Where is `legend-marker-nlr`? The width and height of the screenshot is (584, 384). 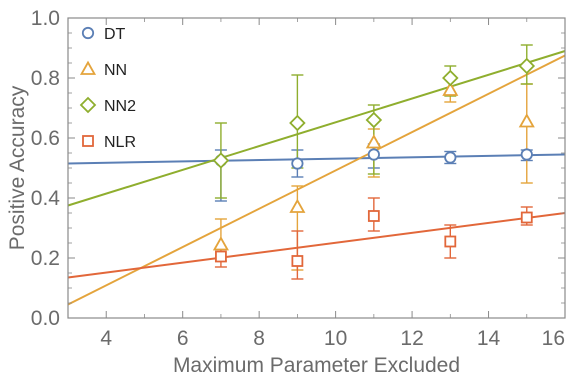
legend-marker-nlr is located at coordinates (88, 141).